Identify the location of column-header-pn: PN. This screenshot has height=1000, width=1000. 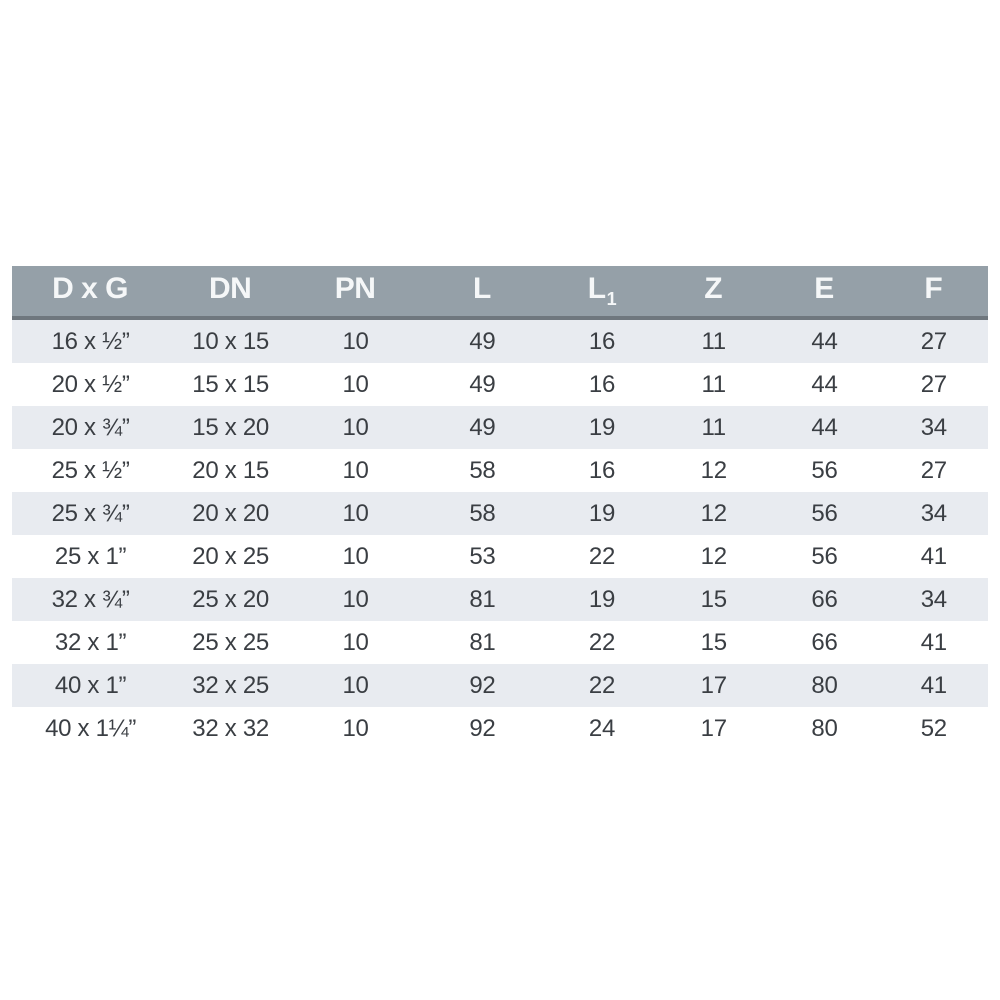
(355, 293).